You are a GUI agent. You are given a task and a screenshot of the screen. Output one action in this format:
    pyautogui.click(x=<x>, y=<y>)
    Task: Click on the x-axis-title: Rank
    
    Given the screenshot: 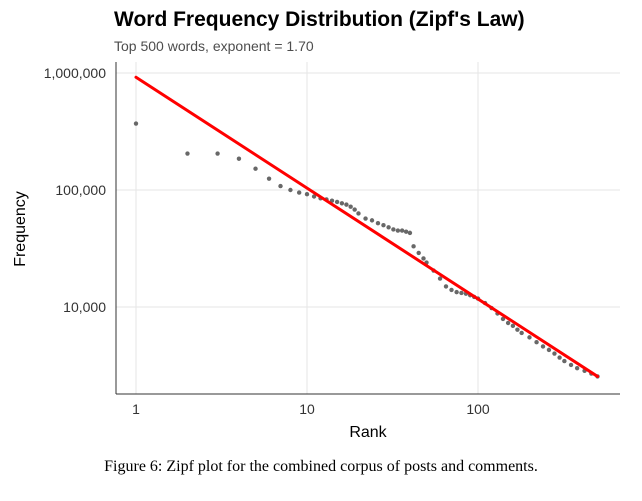 What is the action you would take?
    pyautogui.click(x=368, y=432)
    